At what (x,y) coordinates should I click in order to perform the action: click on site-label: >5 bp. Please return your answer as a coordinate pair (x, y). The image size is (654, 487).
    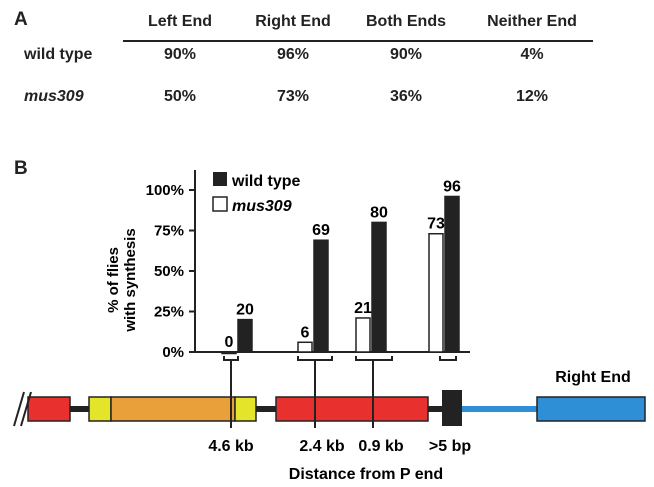
    Looking at the image, I should click on (450, 446).